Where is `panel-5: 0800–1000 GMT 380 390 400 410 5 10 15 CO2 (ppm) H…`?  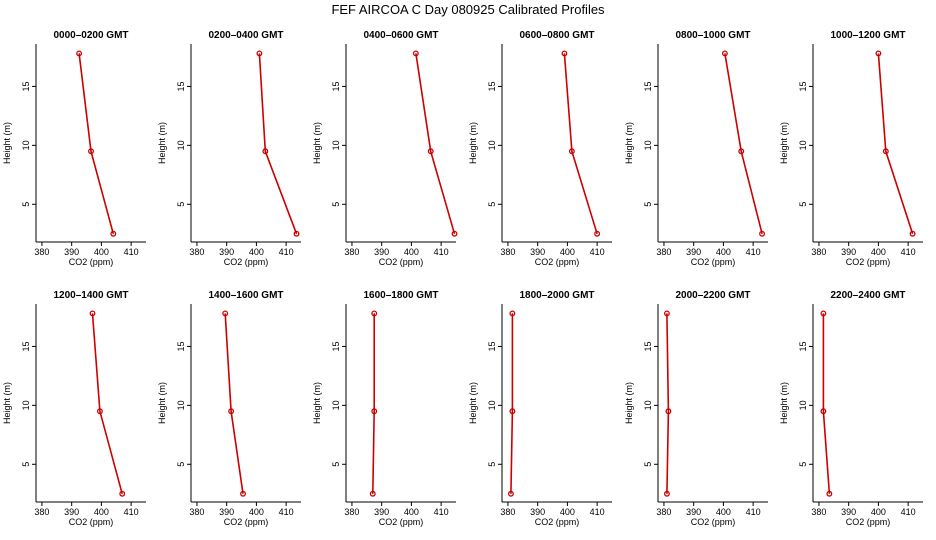
panel-5: 0800–1000 GMT 380 390 400 410 5 10 15 CO2 (ppm) H… is located at coordinates (696, 148).